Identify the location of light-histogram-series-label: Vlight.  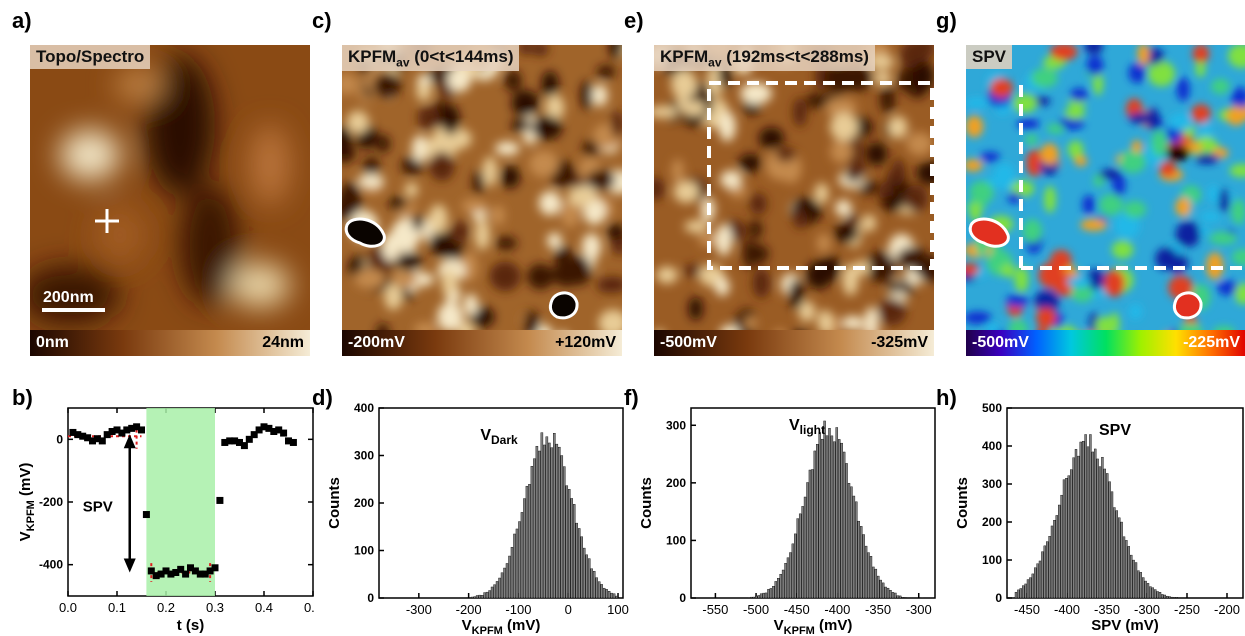
(807, 427).